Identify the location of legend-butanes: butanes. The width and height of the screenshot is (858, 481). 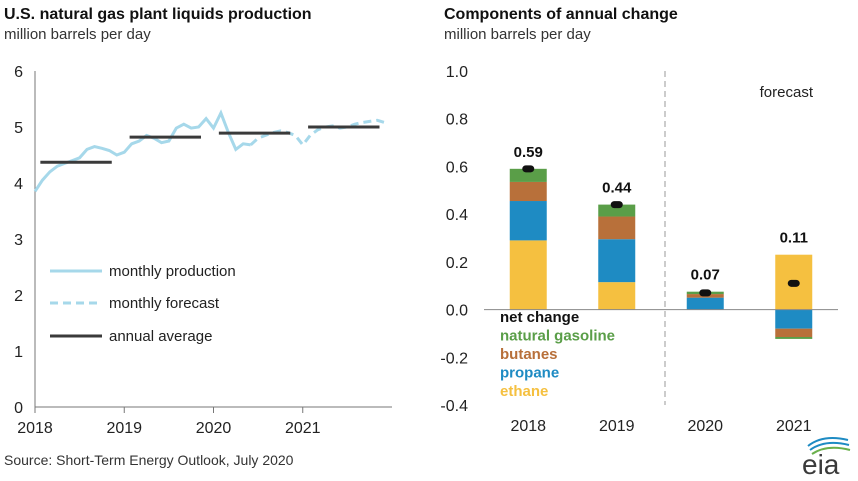
(529, 354).